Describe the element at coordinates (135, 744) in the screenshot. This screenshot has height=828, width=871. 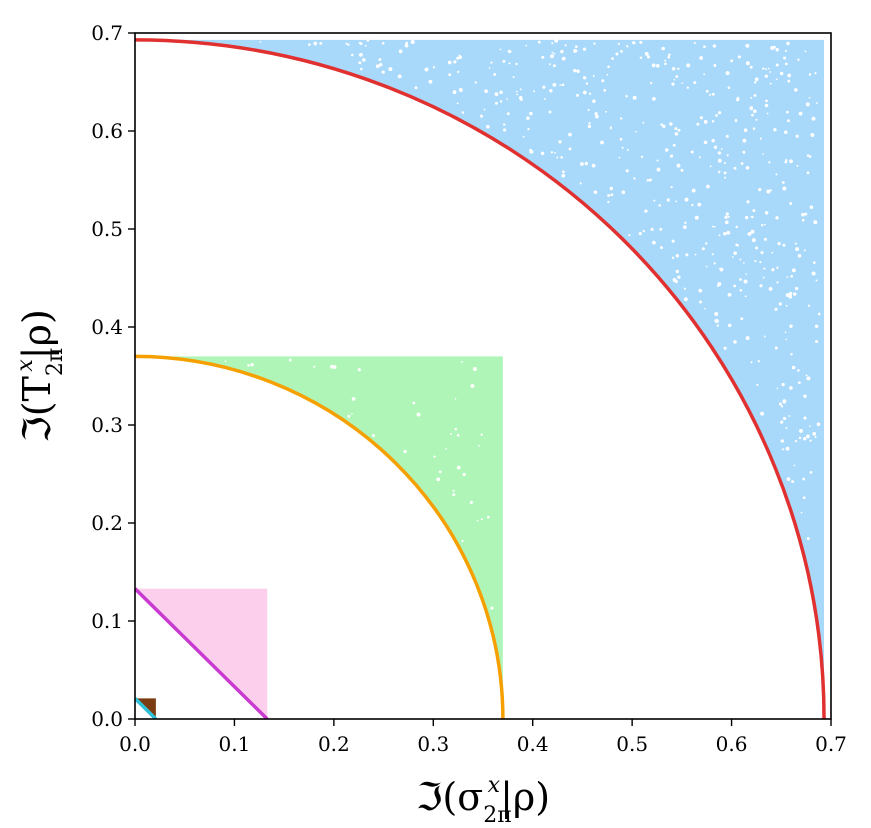
I see `x-tick-label: 0.0` at that location.